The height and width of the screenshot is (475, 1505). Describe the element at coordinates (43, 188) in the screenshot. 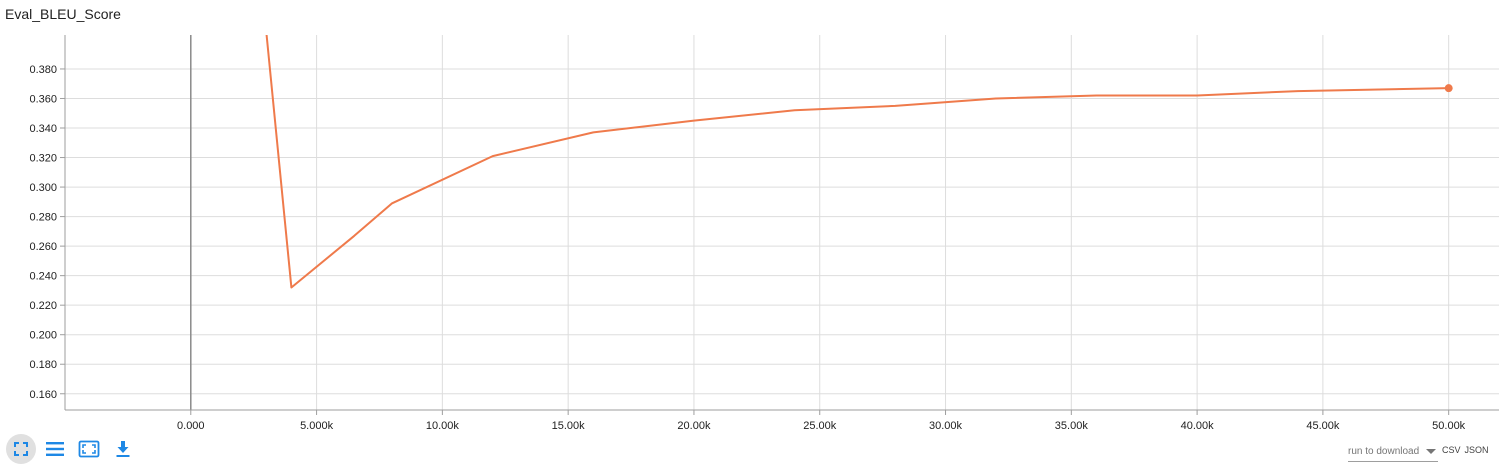

I see `y-tick-label: 0.300` at that location.